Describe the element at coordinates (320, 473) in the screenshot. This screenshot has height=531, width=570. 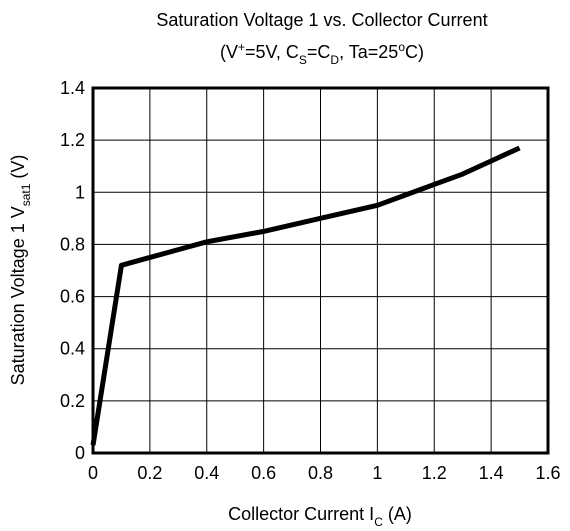
I see `x-tick-label: 0.8` at that location.